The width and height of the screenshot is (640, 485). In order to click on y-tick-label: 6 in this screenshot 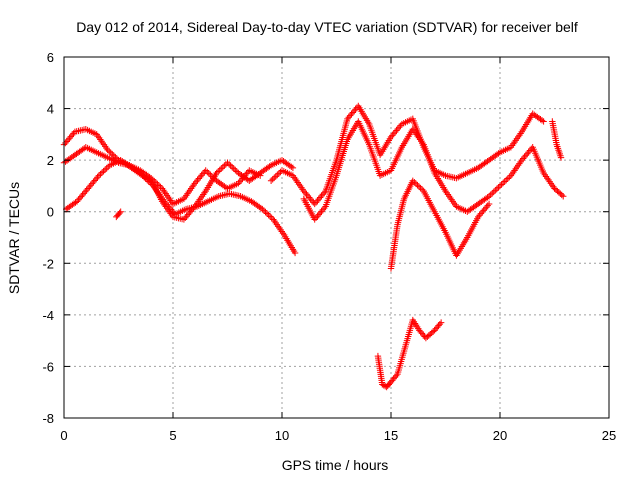, I will do `click(50, 57)`.